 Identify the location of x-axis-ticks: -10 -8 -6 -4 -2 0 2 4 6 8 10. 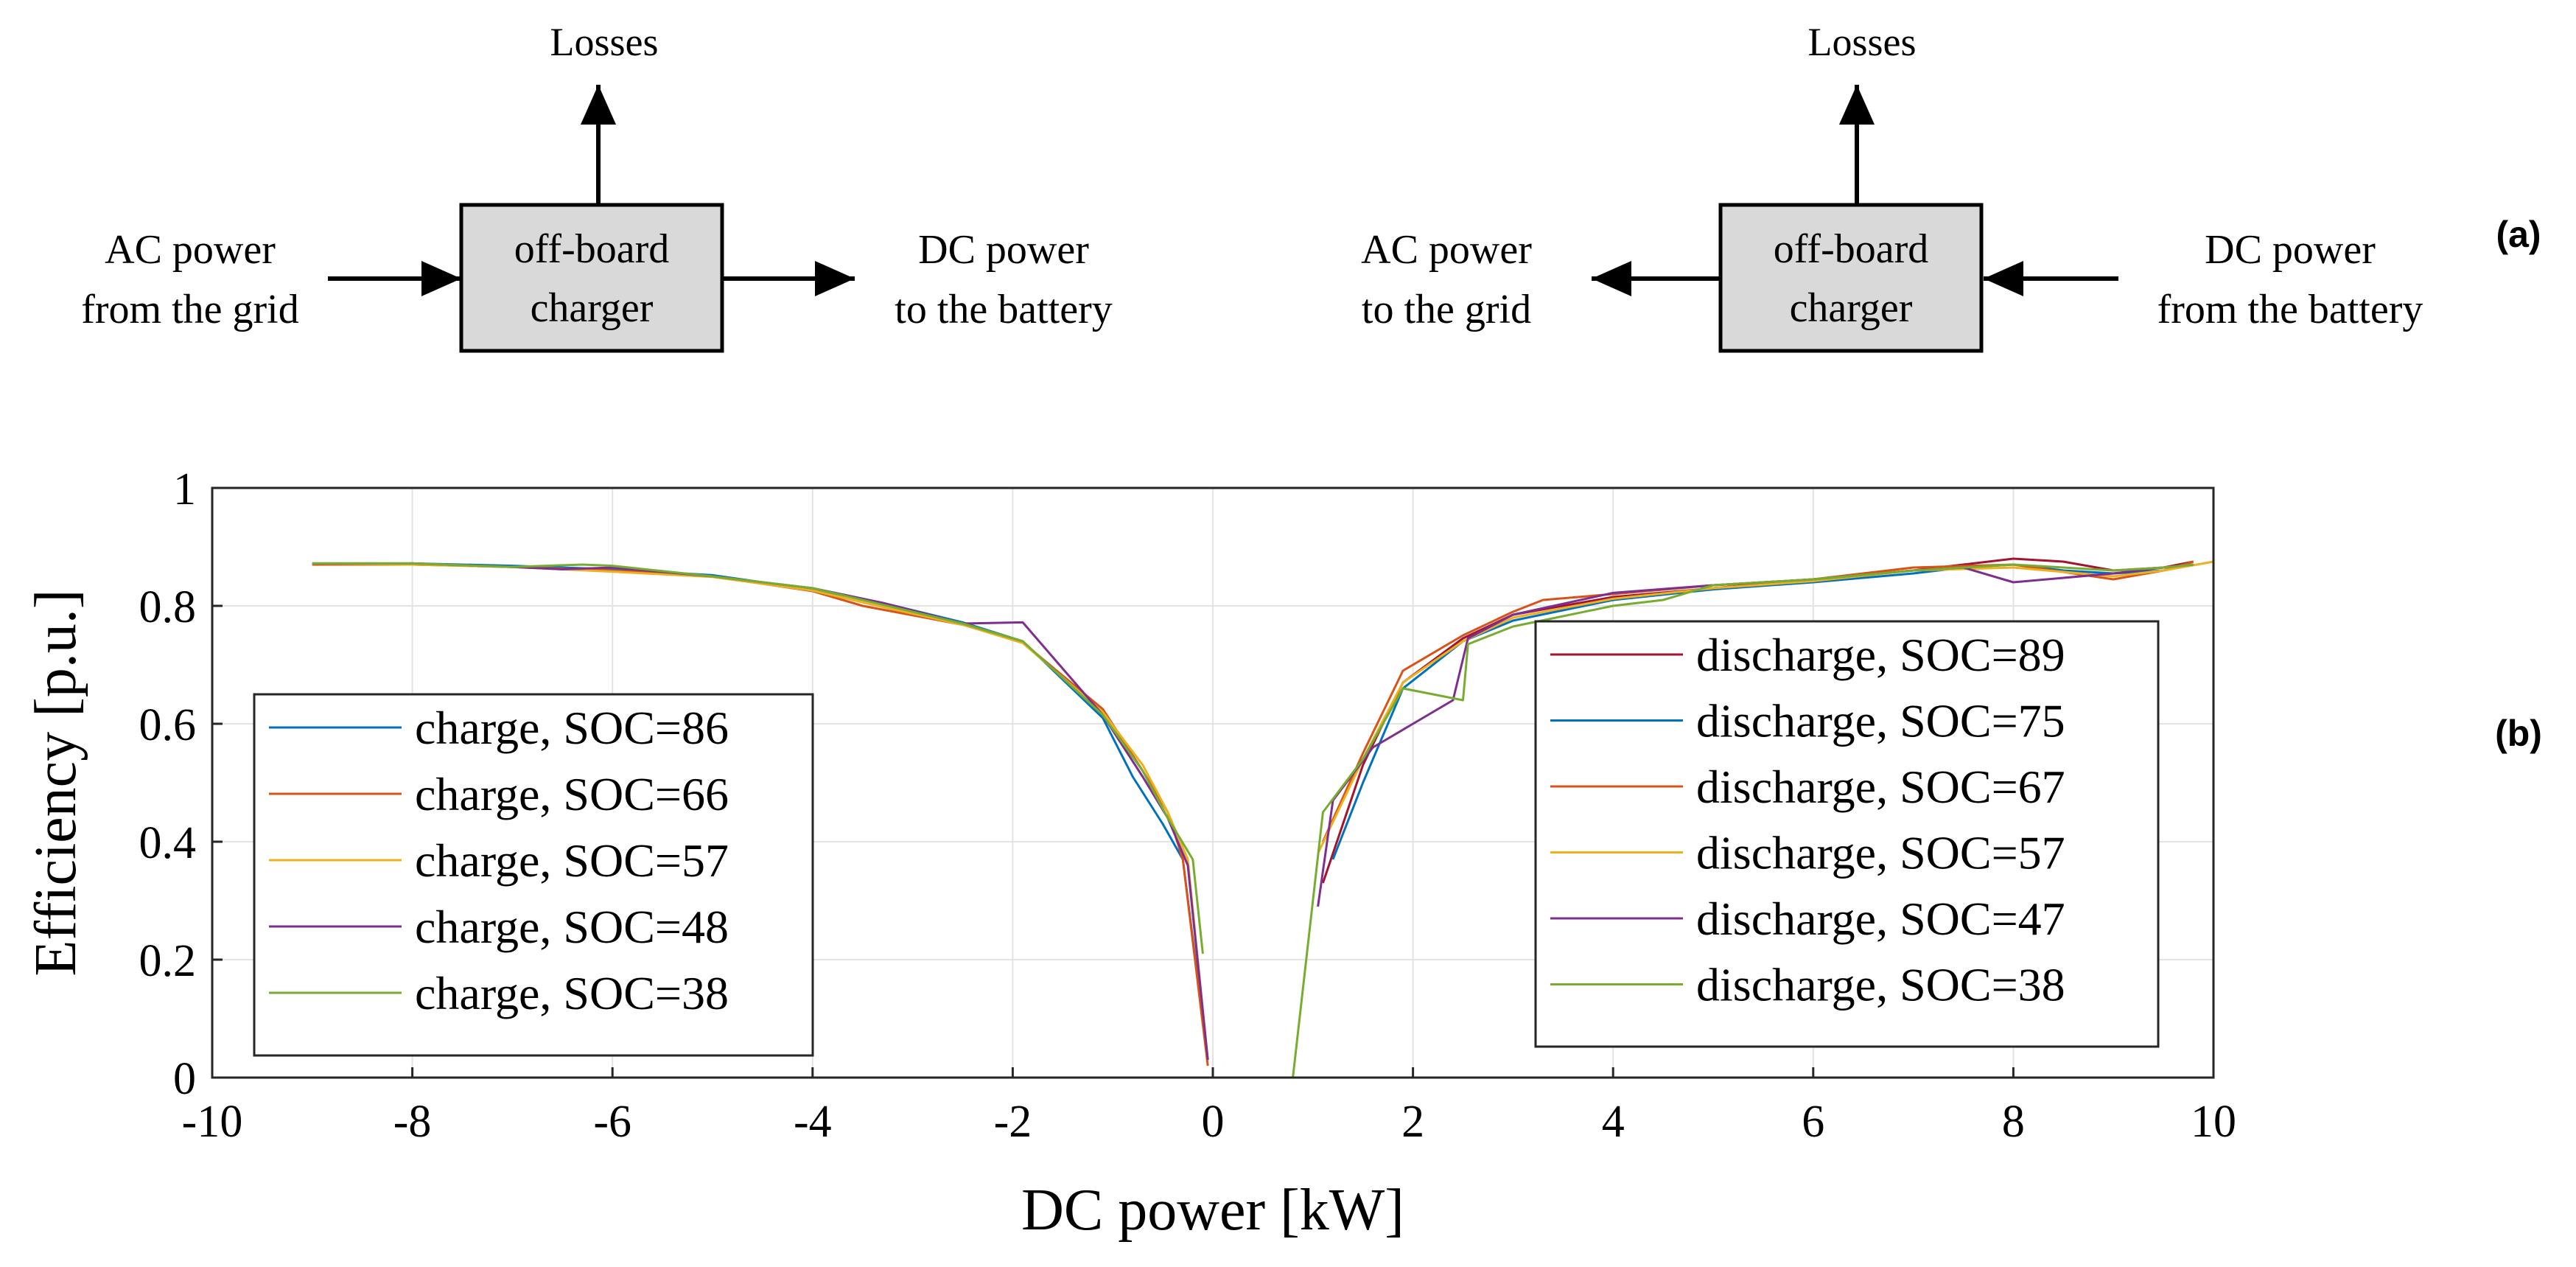
(1209, 1107).